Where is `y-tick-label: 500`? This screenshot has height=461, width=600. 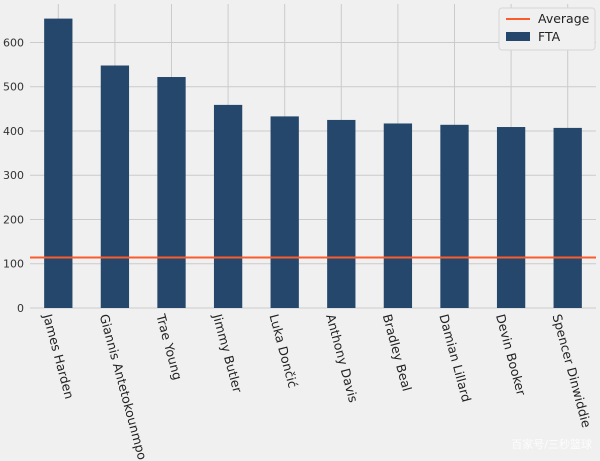
y-tick-label: 500 is located at coordinates (13, 87).